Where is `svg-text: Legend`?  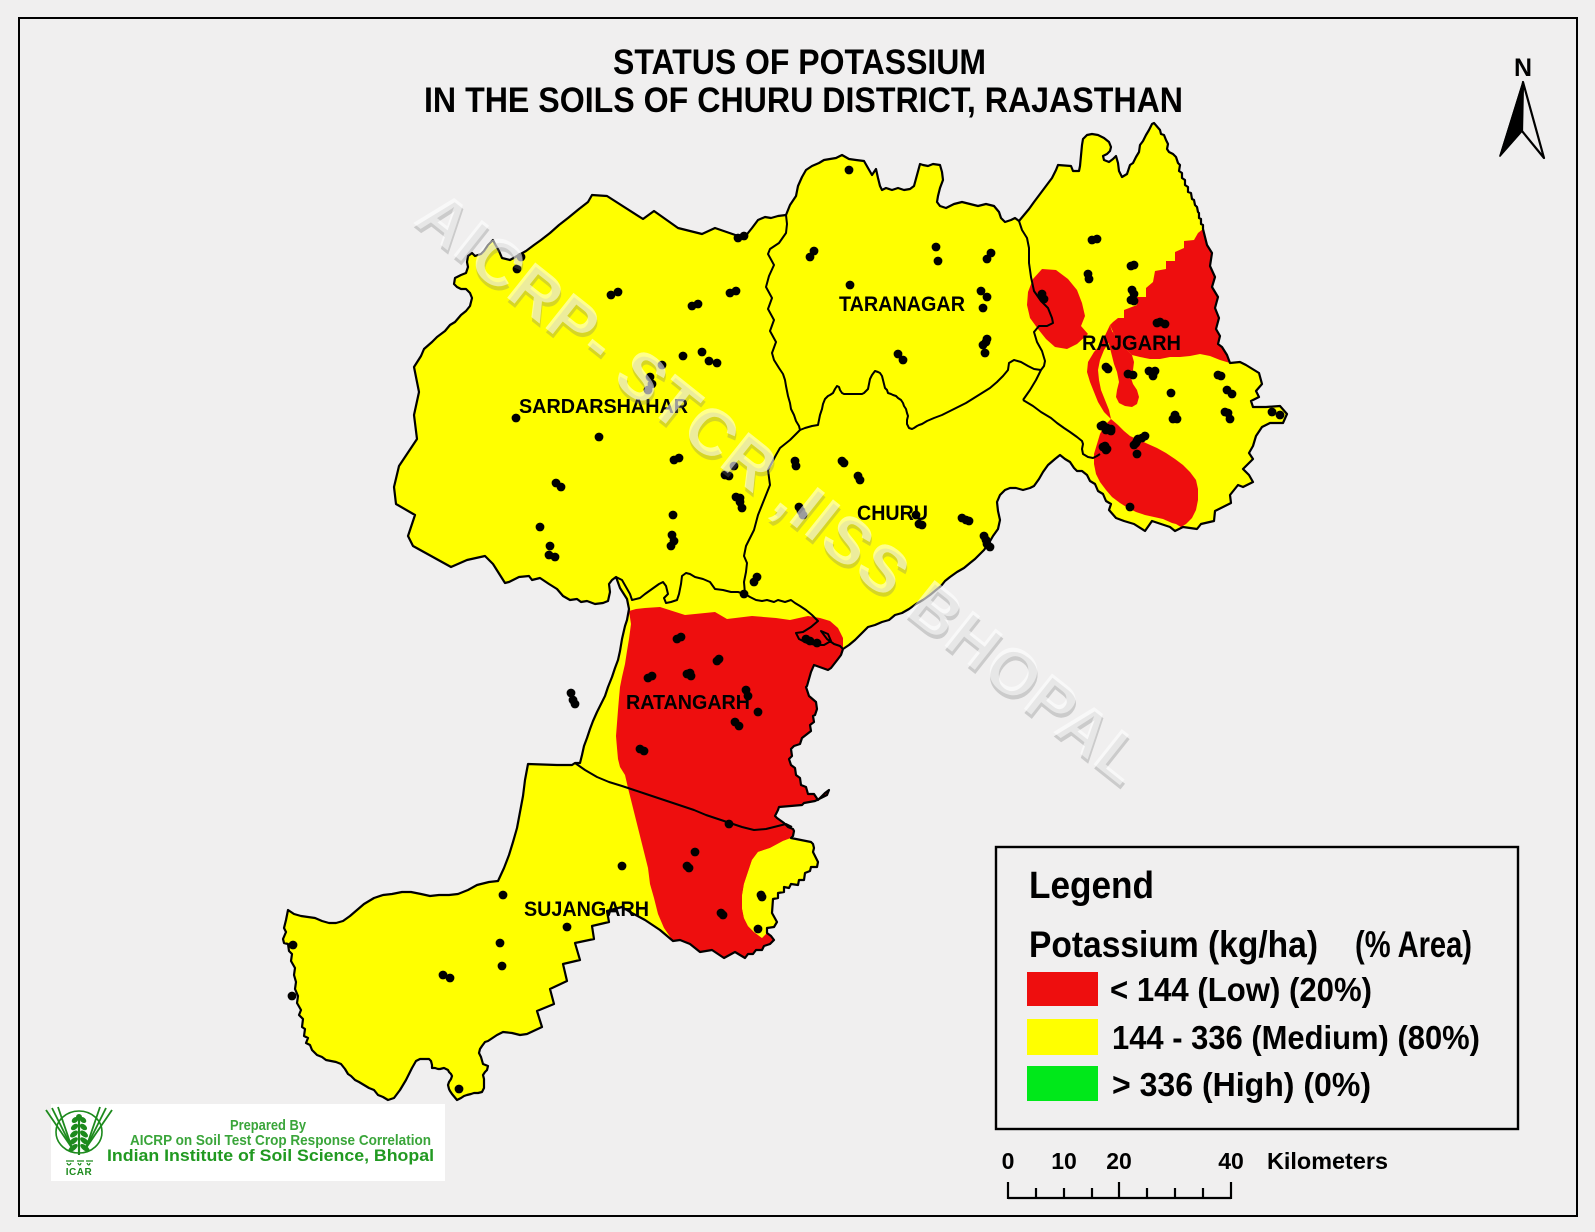
svg-text: Legend is located at coordinates (1091, 886).